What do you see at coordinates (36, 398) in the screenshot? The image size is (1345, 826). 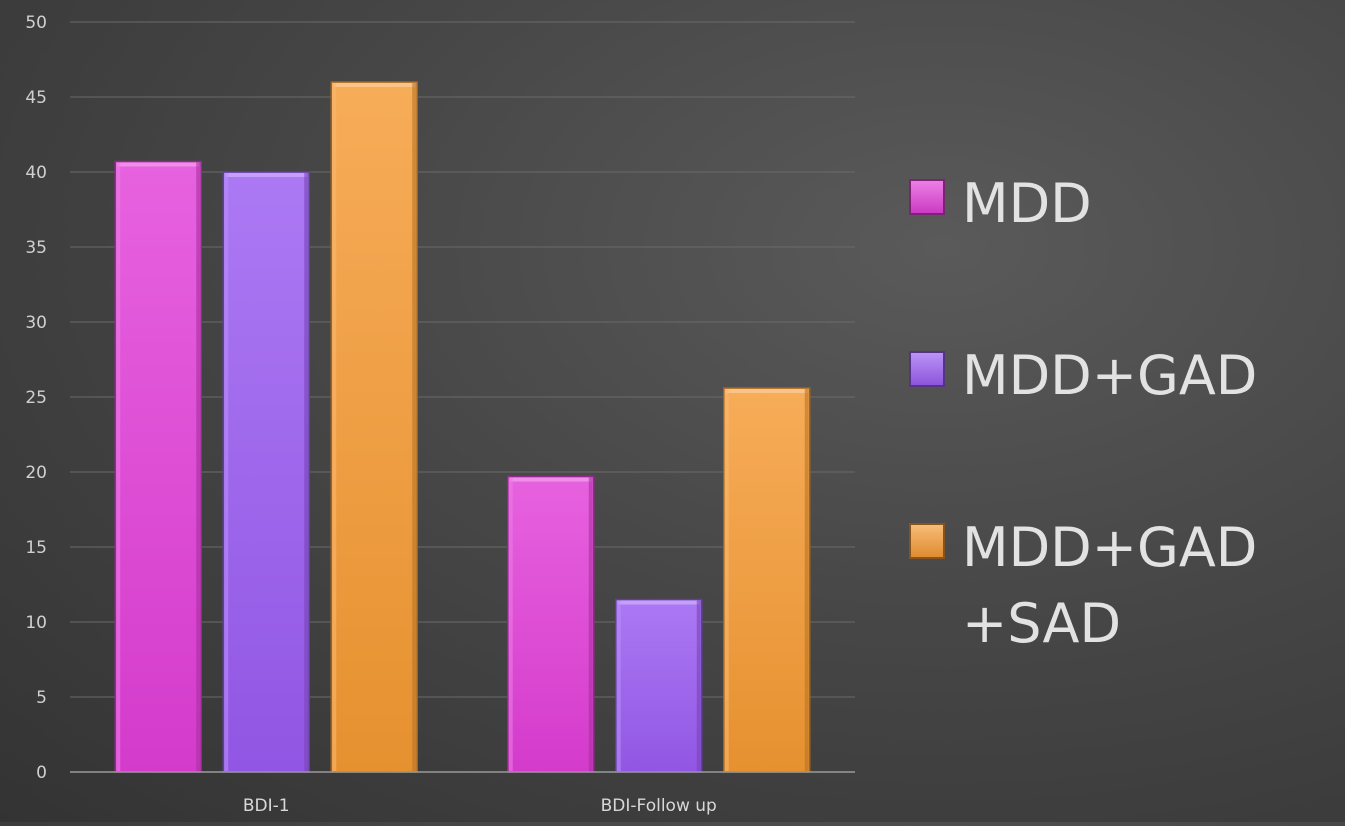 I see `y-tick-label: 25` at bounding box center [36, 398].